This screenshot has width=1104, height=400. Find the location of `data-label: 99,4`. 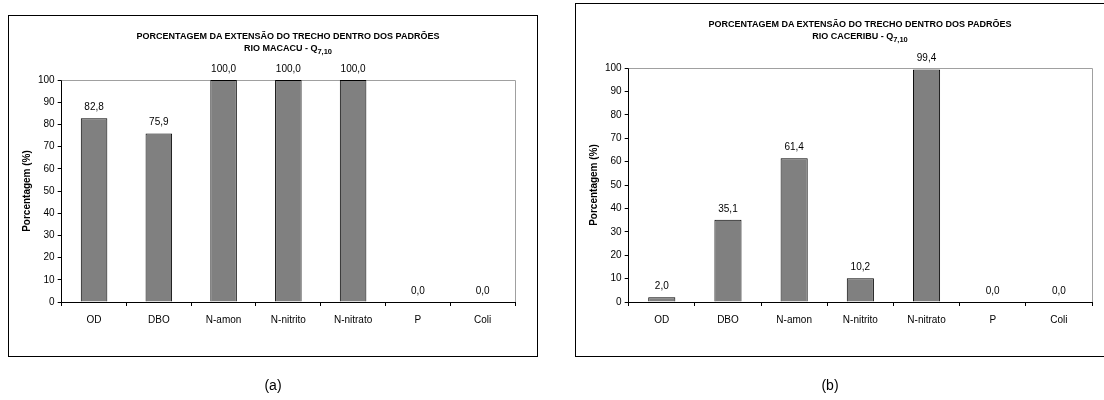

data-label: 99,4 is located at coordinates (926, 57).